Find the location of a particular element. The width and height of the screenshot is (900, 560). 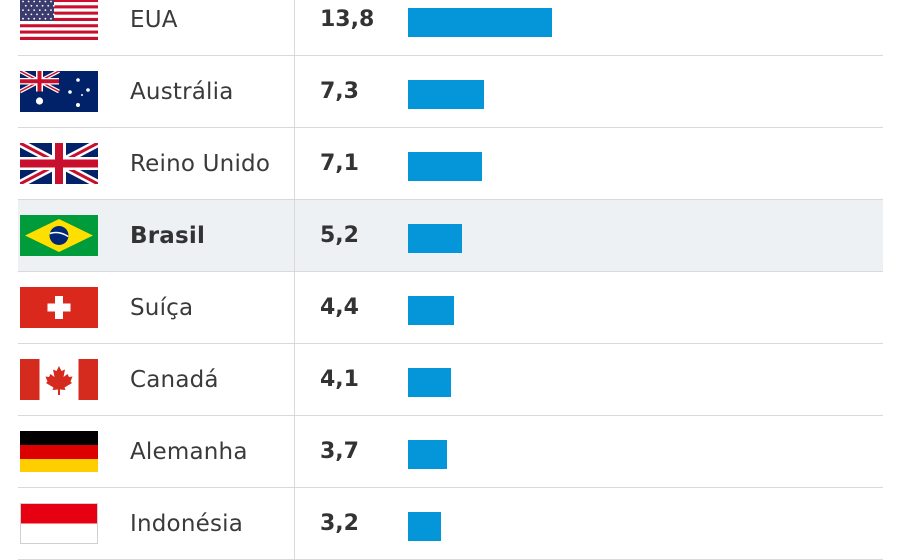

country-label: Canadá is located at coordinates (174, 380).